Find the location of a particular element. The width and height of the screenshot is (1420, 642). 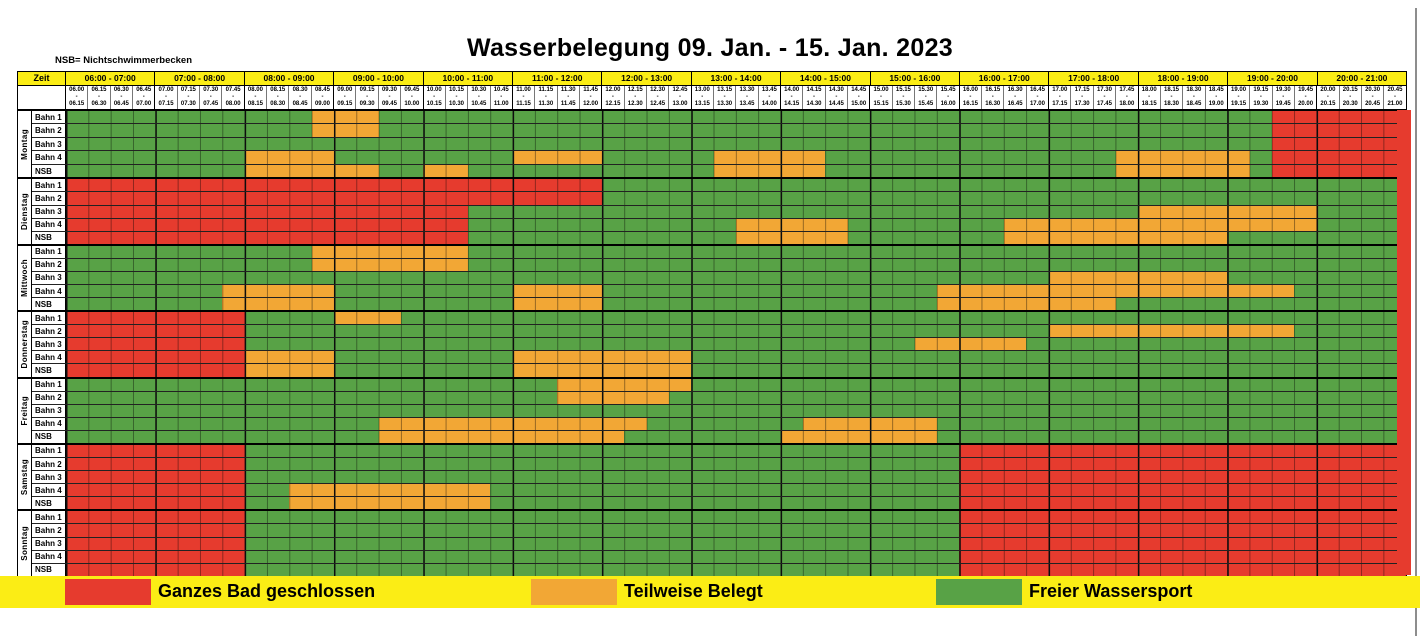

quarter-header-cell: 20.00-20.15 is located at coordinates (1327, 97).